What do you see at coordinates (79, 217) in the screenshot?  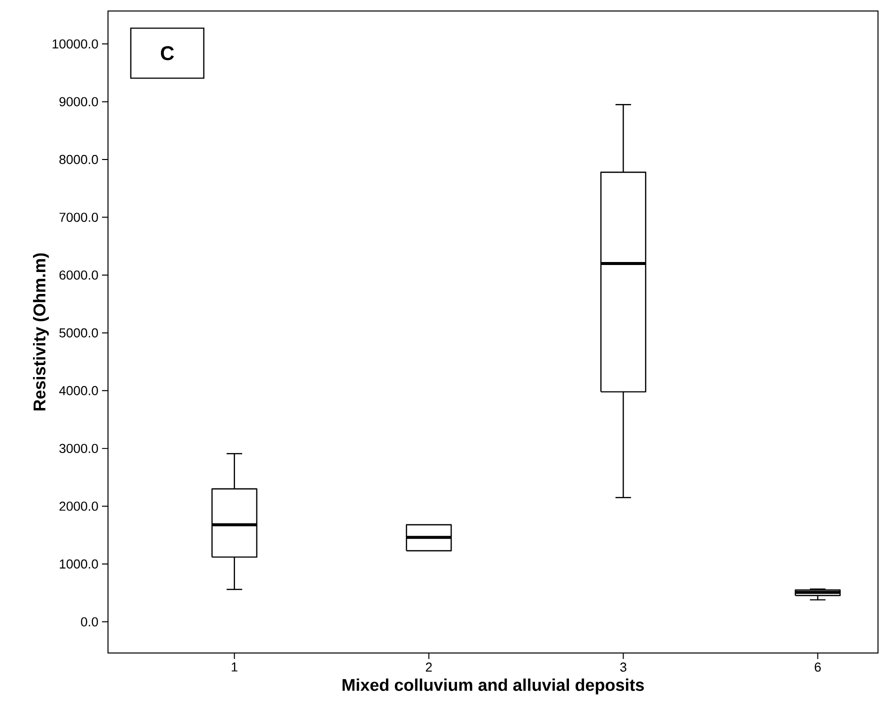 I see `y-tick-label: 7000.0` at bounding box center [79, 217].